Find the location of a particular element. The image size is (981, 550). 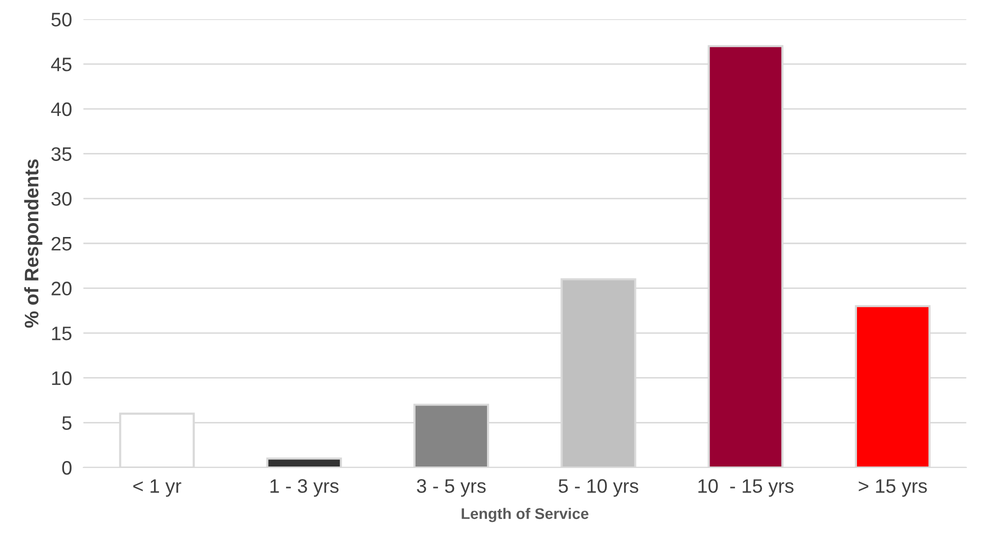

y-axis-title: % of Respondents is located at coordinates (33, 243).